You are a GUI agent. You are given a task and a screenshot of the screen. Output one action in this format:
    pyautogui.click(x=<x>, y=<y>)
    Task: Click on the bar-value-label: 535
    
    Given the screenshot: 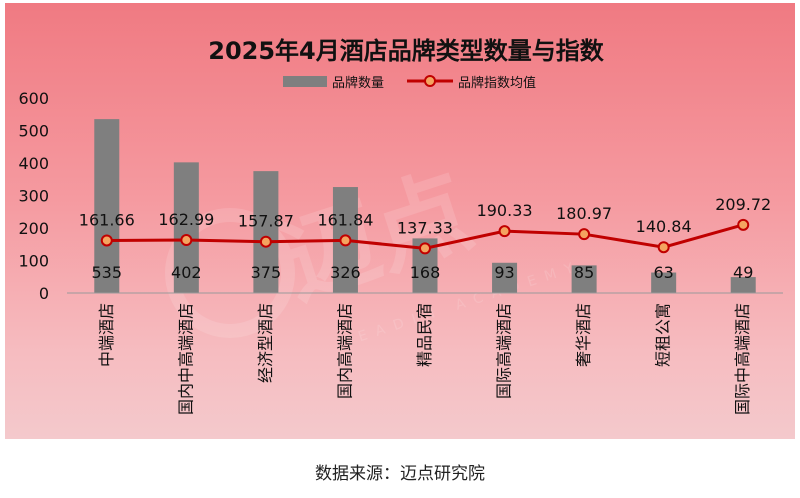 What is the action you would take?
    pyautogui.click(x=107, y=272)
    